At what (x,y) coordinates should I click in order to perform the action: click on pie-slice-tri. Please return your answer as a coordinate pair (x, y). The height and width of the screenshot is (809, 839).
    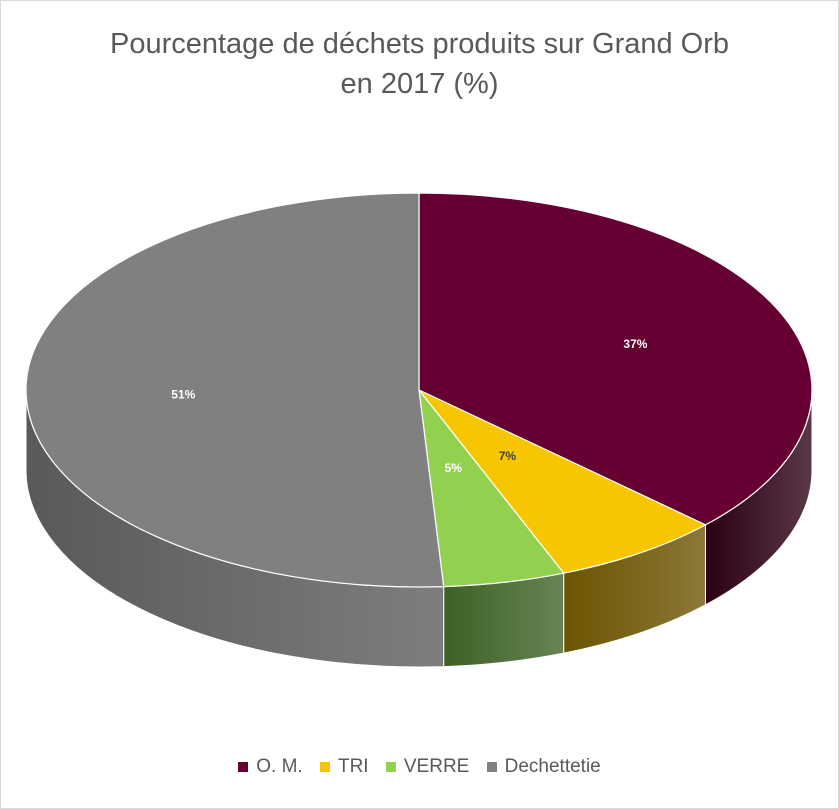
    Looking at the image, I should click on (562, 481).